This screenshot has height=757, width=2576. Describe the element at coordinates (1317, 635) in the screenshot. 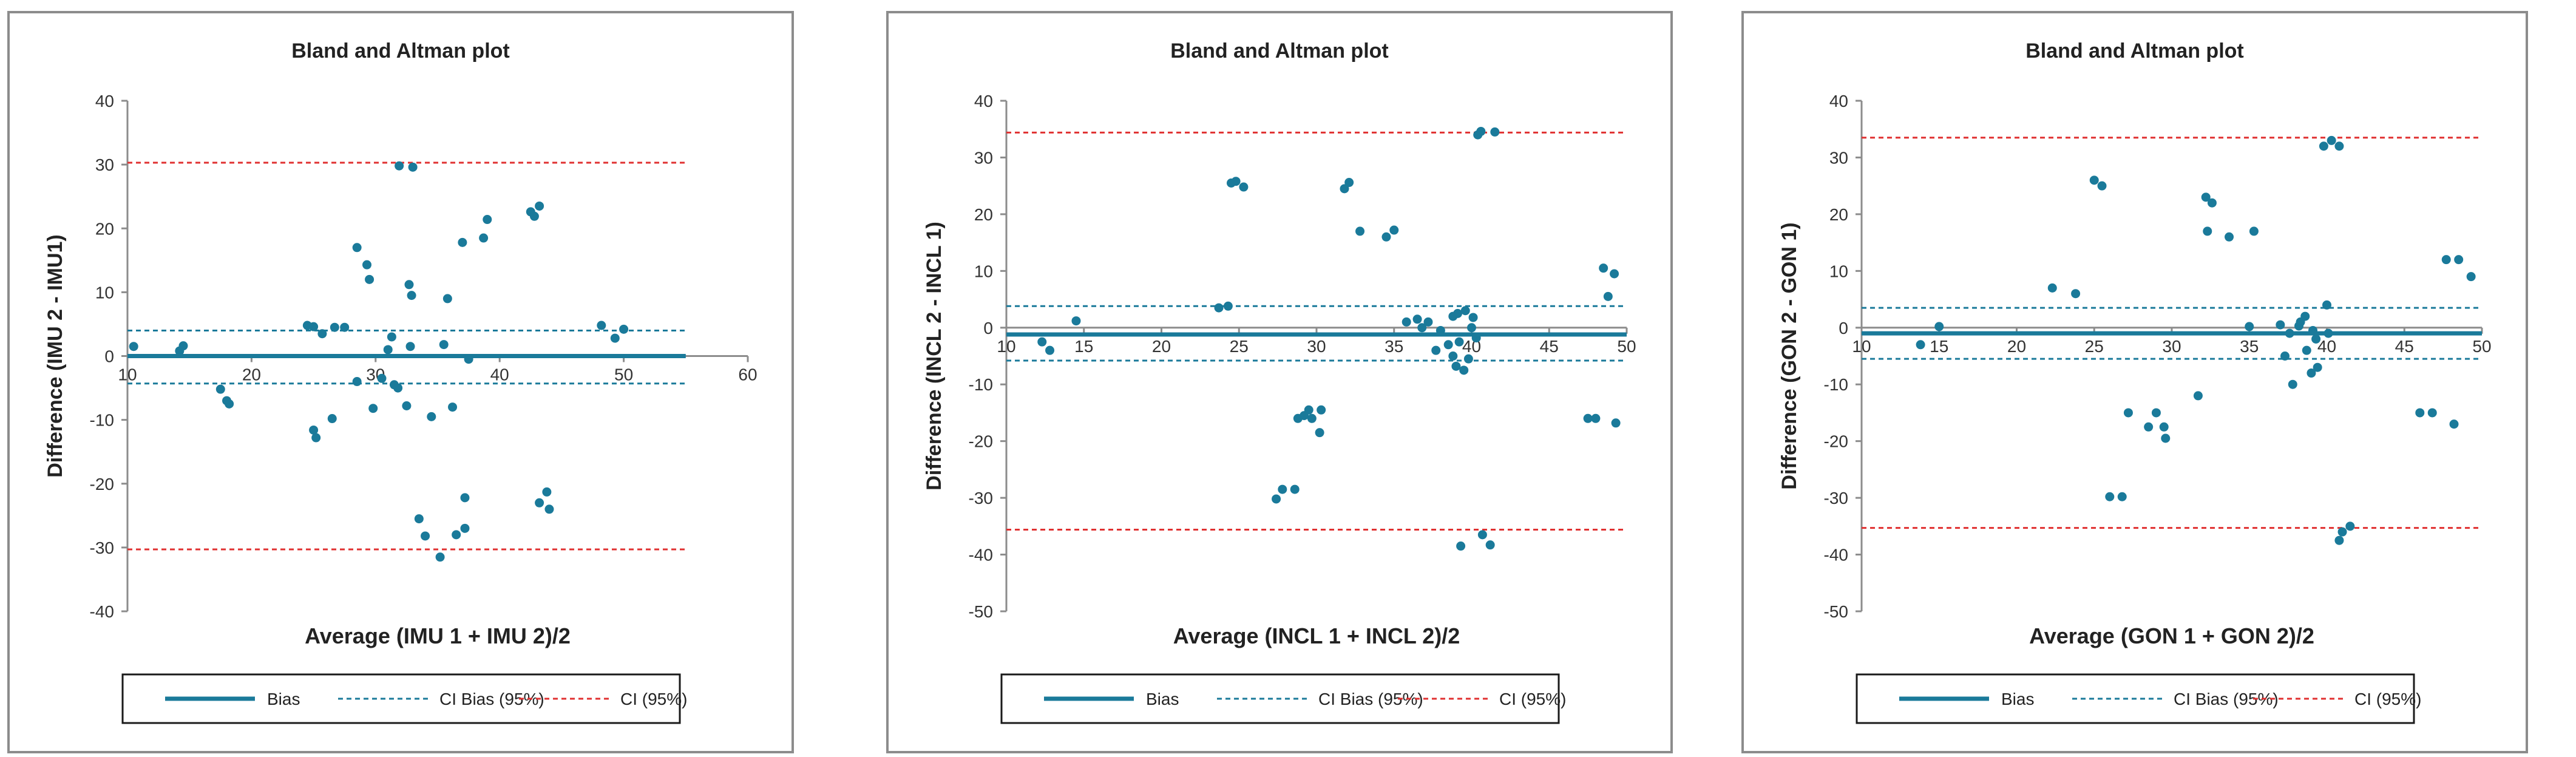

I see `x-axis-label: Average (INCL 1 + INCL 2)/2` at that location.